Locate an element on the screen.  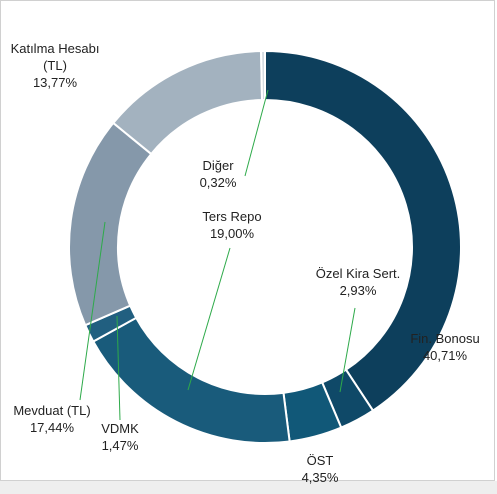
data-label: Mevduat (TL) 17,44% is located at coordinates (52, 419).